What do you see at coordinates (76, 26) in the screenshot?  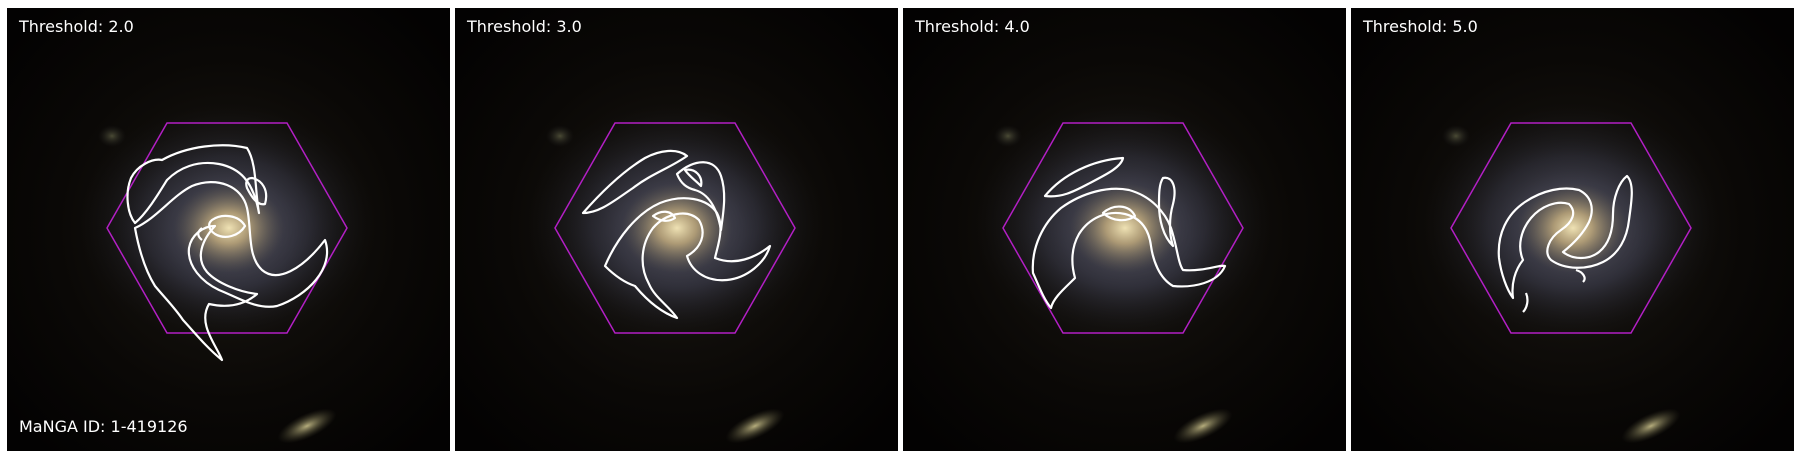 I see `threshold-label: Threshold: 2.0` at bounding box center [76, 26].